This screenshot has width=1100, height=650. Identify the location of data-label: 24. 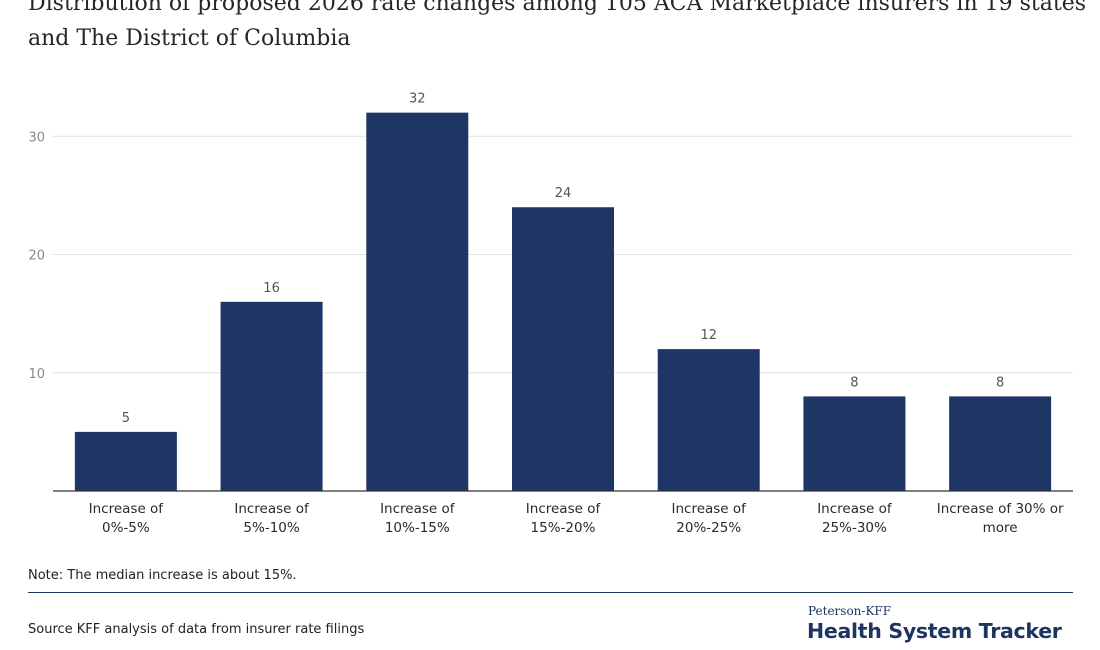
(563, 193).